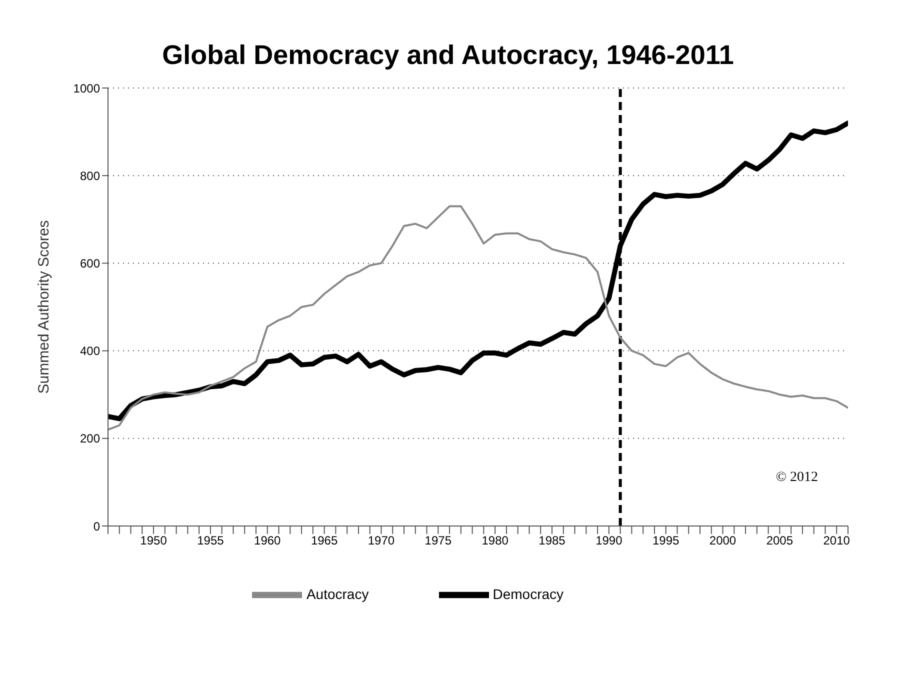  I want to click on x-tick-label: 2005, so click(780, 541).